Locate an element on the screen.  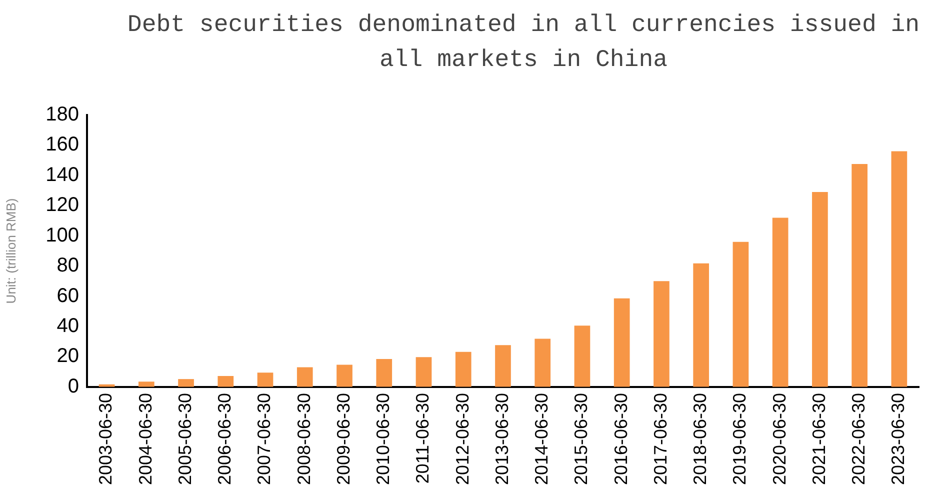
x-tick-label: 2010-06-30 is located at coordinates (383, 439).